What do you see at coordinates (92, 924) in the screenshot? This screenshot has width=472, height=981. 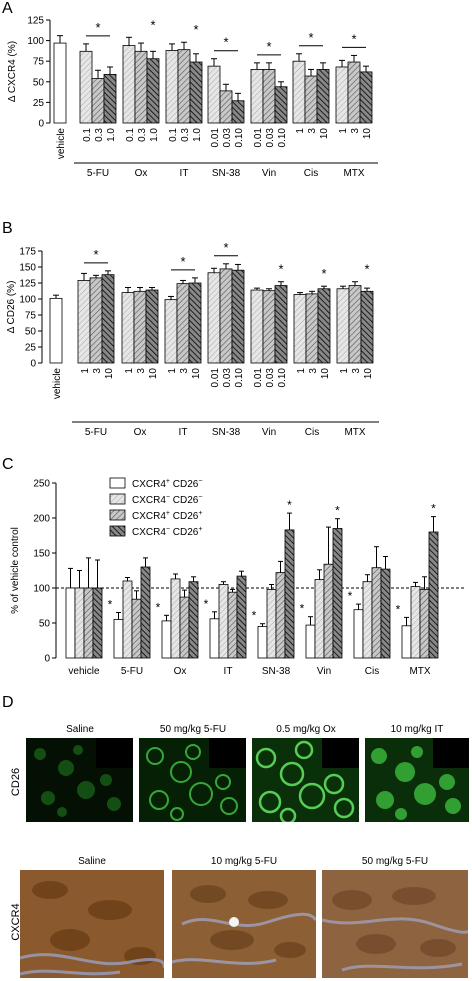 I see `cxcr4-micrograph-saline` at bounding box center [92, 924].